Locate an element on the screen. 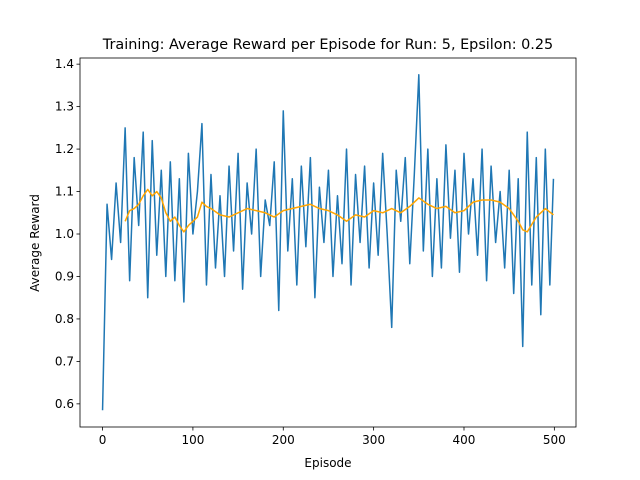  x-tick-label: 100 is located at coordinates (192, 440).